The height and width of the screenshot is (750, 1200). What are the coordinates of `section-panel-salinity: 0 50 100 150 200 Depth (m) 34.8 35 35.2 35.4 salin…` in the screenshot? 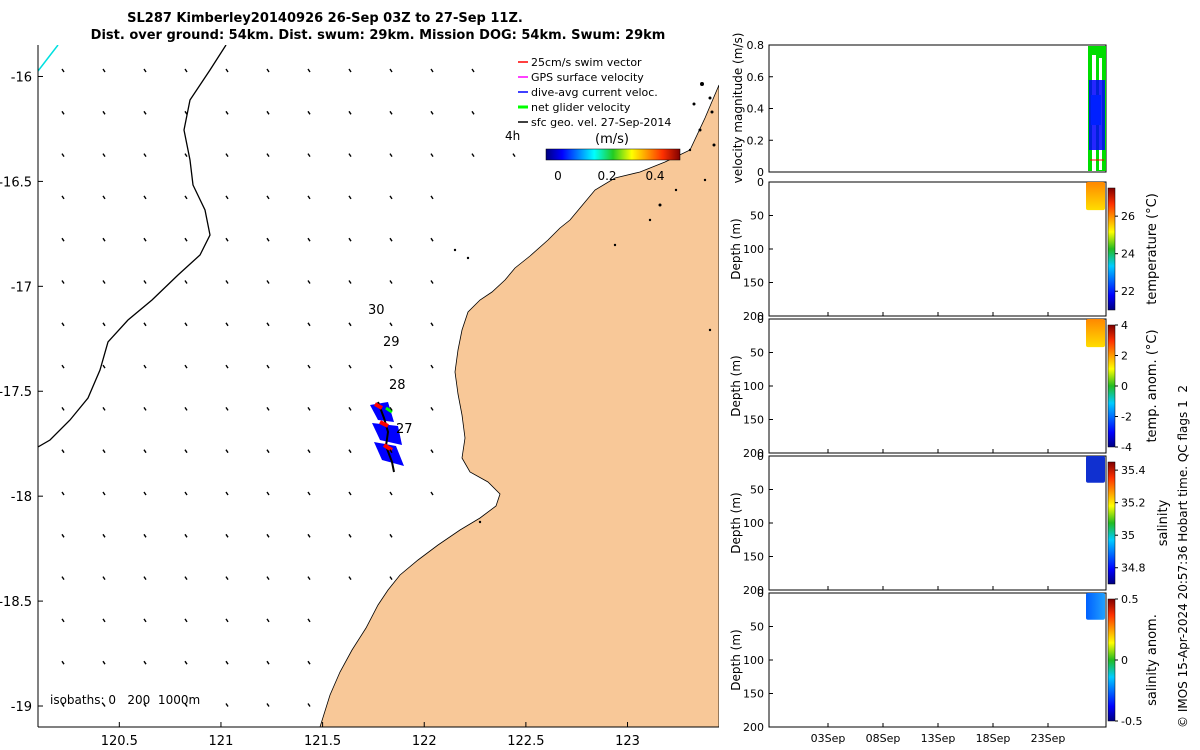 It's located at (950, 523).